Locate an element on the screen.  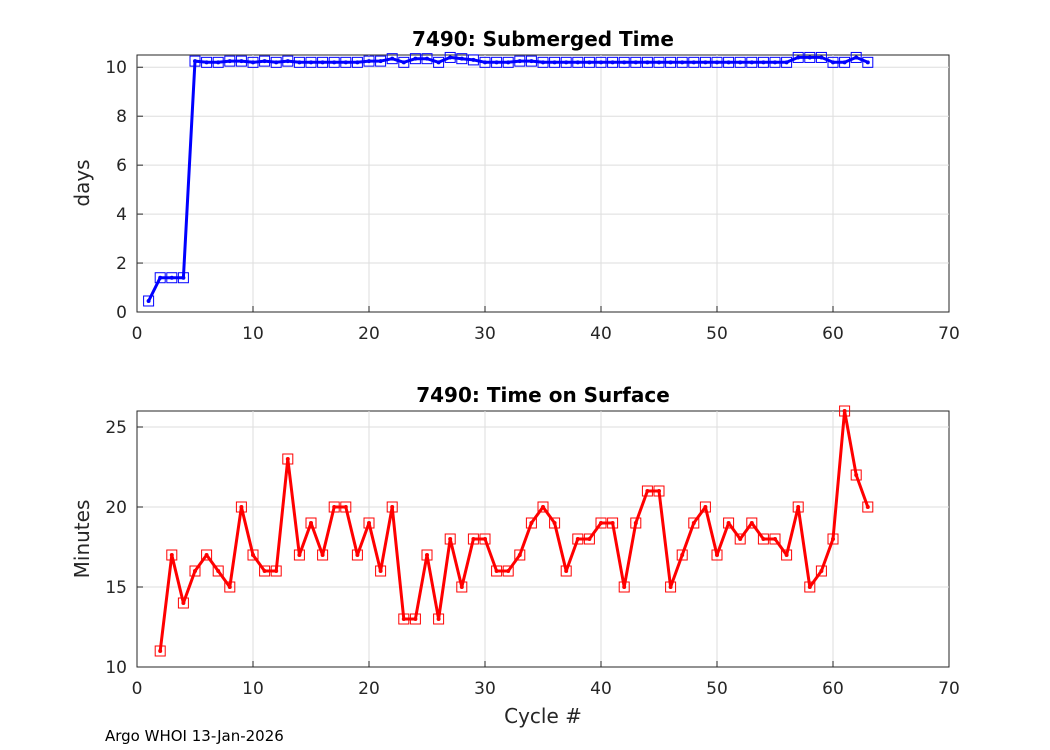
submerged-time-ytick-label: 0 is located at coordinates (121, 313).